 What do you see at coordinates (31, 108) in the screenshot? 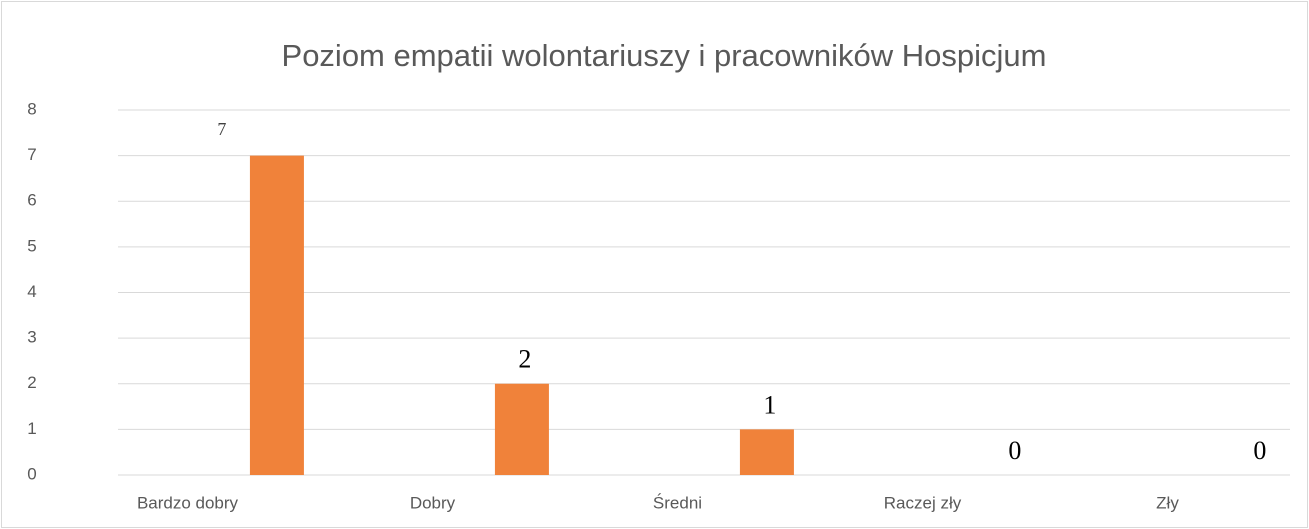
I see `y-tick-label: 8` at bounding box center [31, 108].